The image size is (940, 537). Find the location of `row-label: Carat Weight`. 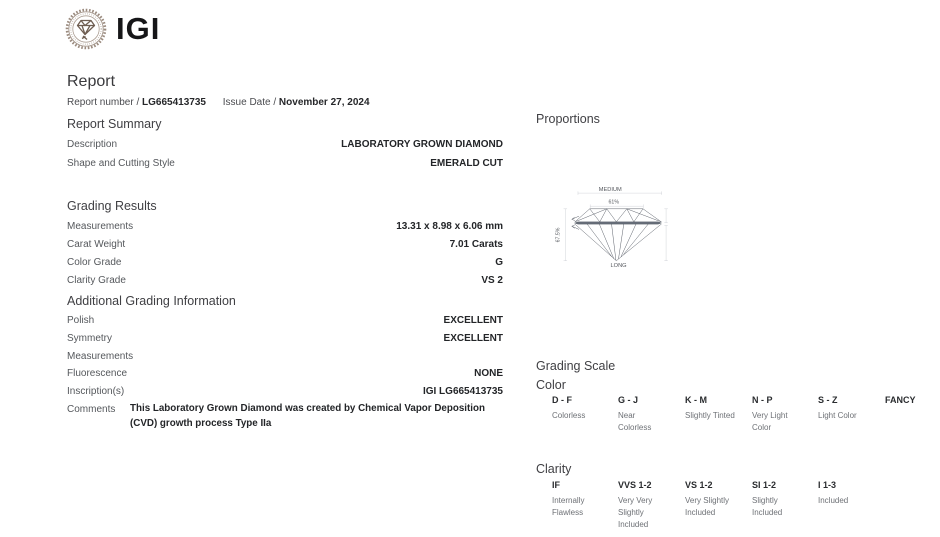

row-label: Carat Weight is located at coordinates (96, 244).